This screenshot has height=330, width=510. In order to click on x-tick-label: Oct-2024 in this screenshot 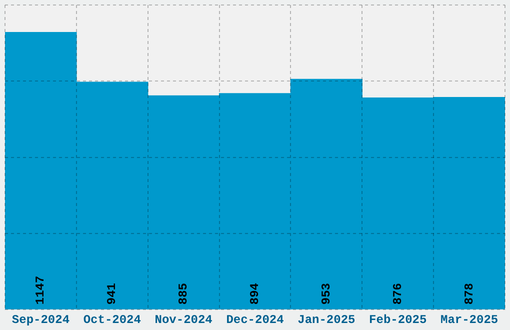, I will do `click(112, 319)`.